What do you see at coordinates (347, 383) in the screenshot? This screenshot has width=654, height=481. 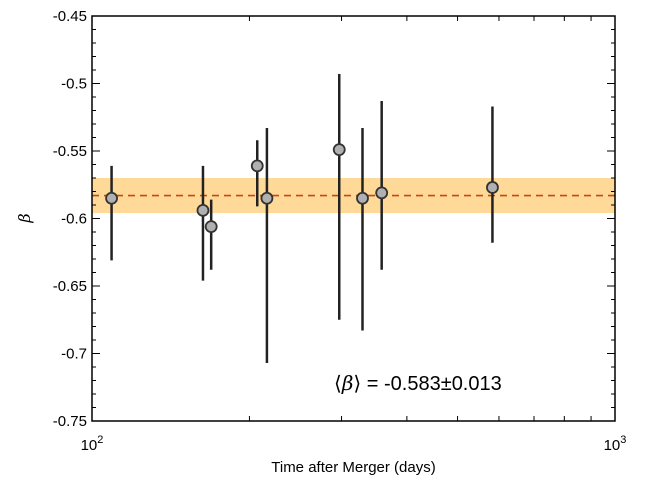 I see `annotation-beta: β` at bounding box center [347, 383].